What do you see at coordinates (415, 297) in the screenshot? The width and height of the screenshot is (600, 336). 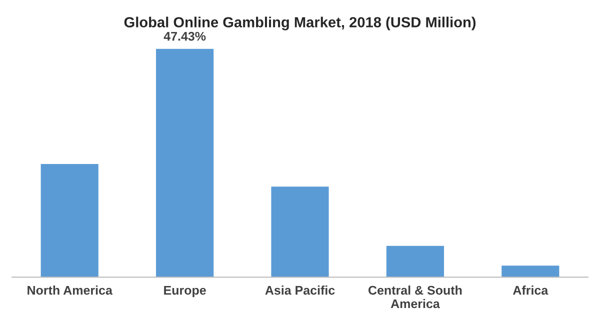 I see `x-tick-label: Central & South America` at bounding box center [415, 297].